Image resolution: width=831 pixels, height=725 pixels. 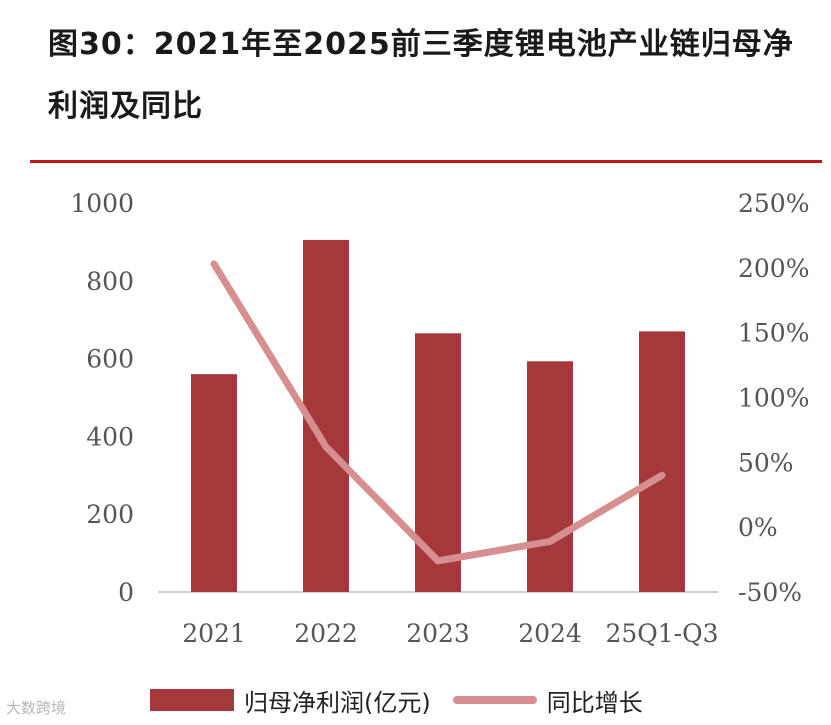 What do you see at coordinates (214, 633) in the screenshot?
I see `x-tick-label: 2021` at bounding box center [214, 633].